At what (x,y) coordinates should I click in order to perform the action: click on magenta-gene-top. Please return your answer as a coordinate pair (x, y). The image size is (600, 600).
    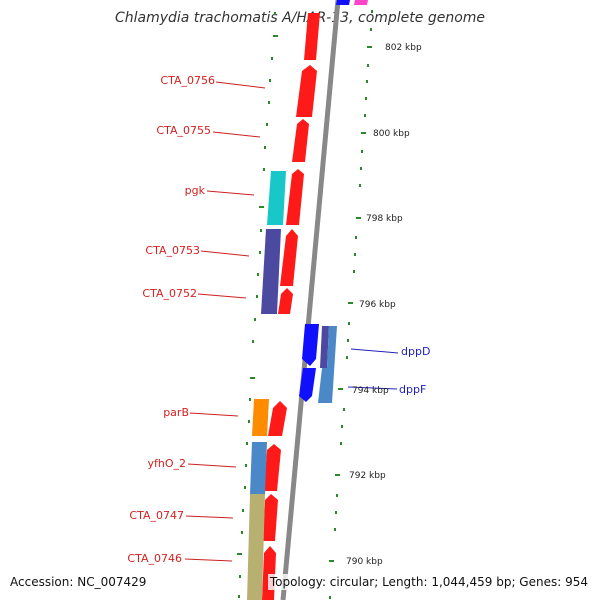
    Looking at the image, I should click on (361, 2).